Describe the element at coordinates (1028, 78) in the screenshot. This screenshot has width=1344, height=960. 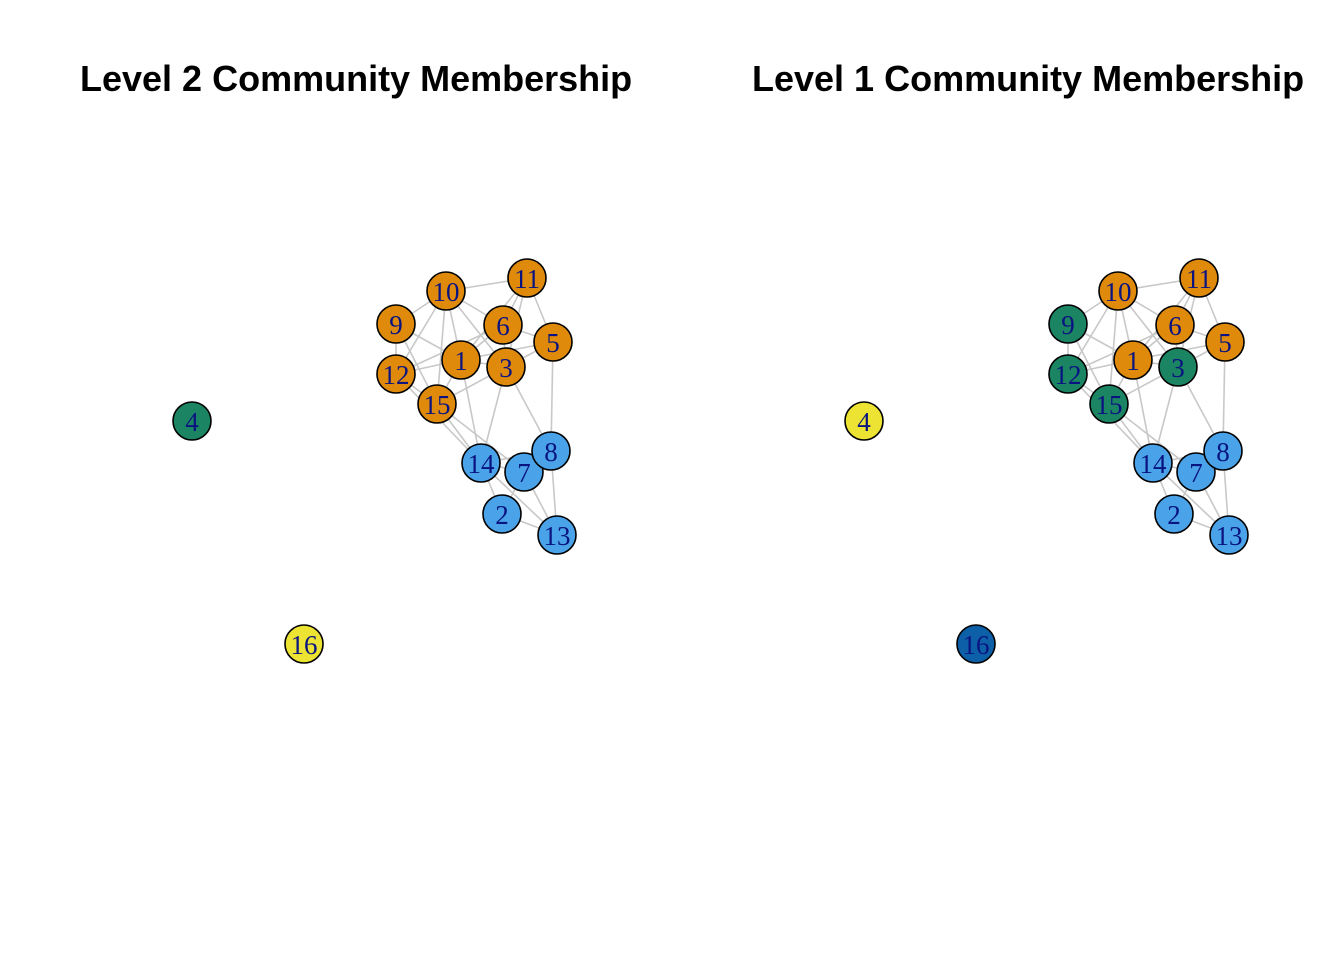
I see `panel-title-level-1: Level 1 Community Membership` at that location.